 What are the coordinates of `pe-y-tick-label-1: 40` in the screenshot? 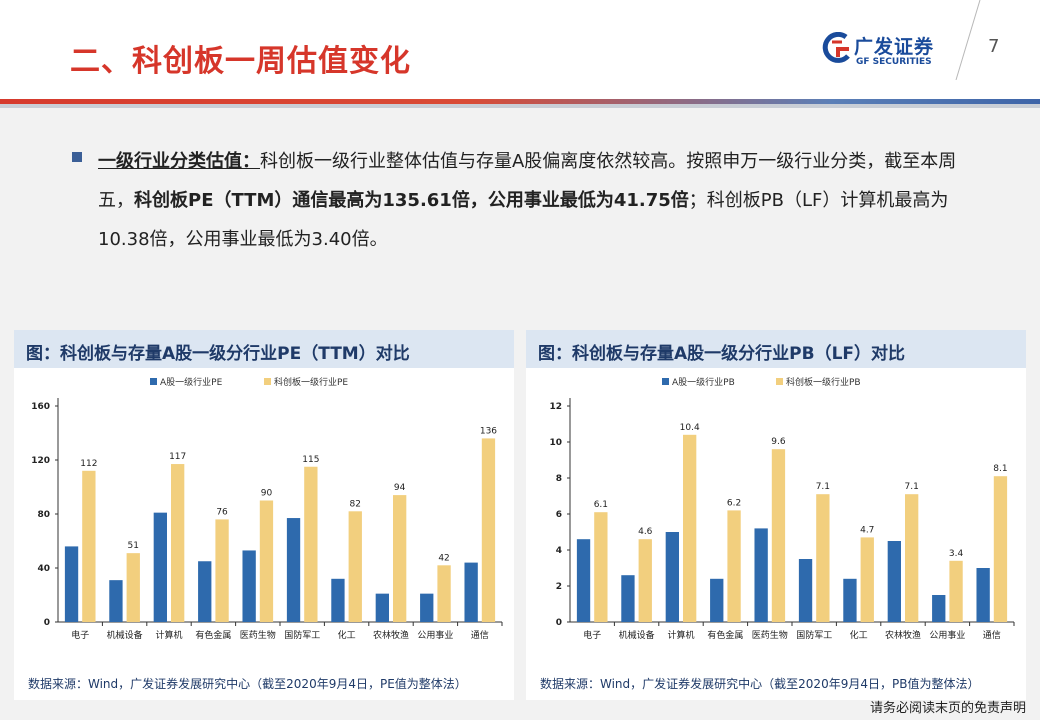 It's located at (43, 569).